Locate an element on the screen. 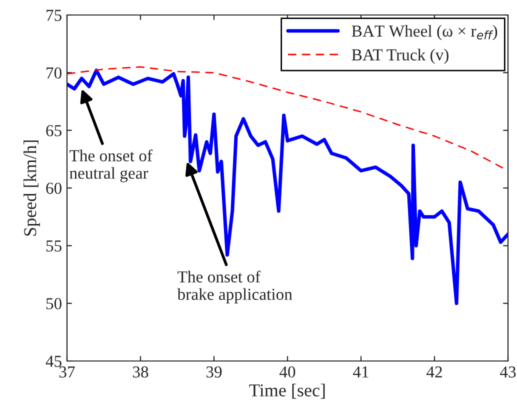 Image resolution: width=517 pixels, height=407 pixels. x-axis-title: Time [sec] is located at coordinates (287, 391).